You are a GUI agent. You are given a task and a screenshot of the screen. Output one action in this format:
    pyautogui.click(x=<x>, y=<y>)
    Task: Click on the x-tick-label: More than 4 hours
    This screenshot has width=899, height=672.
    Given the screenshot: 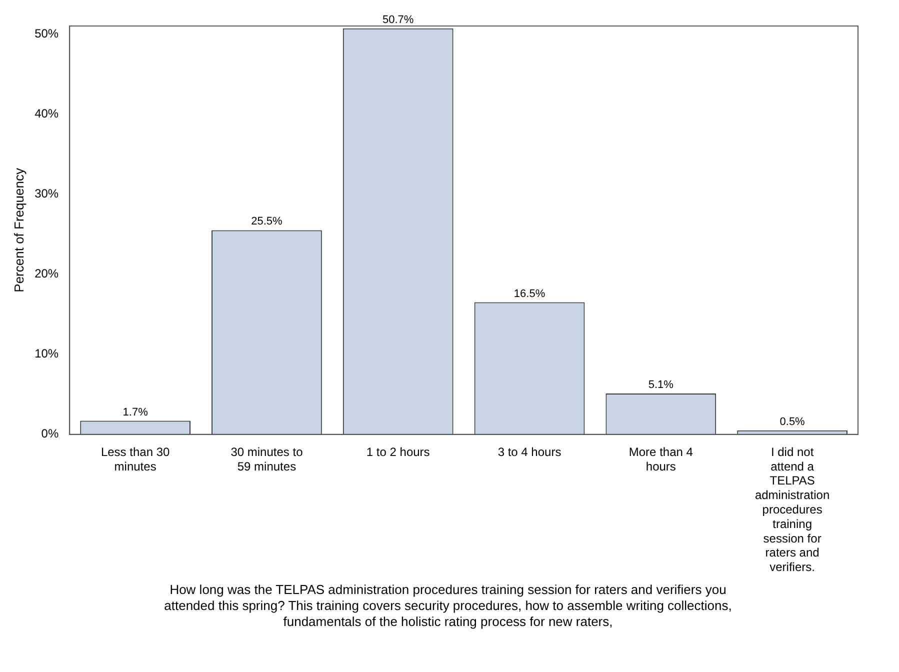 What is the action you would take?
    pyautogui.click(x=661, y=459)
    